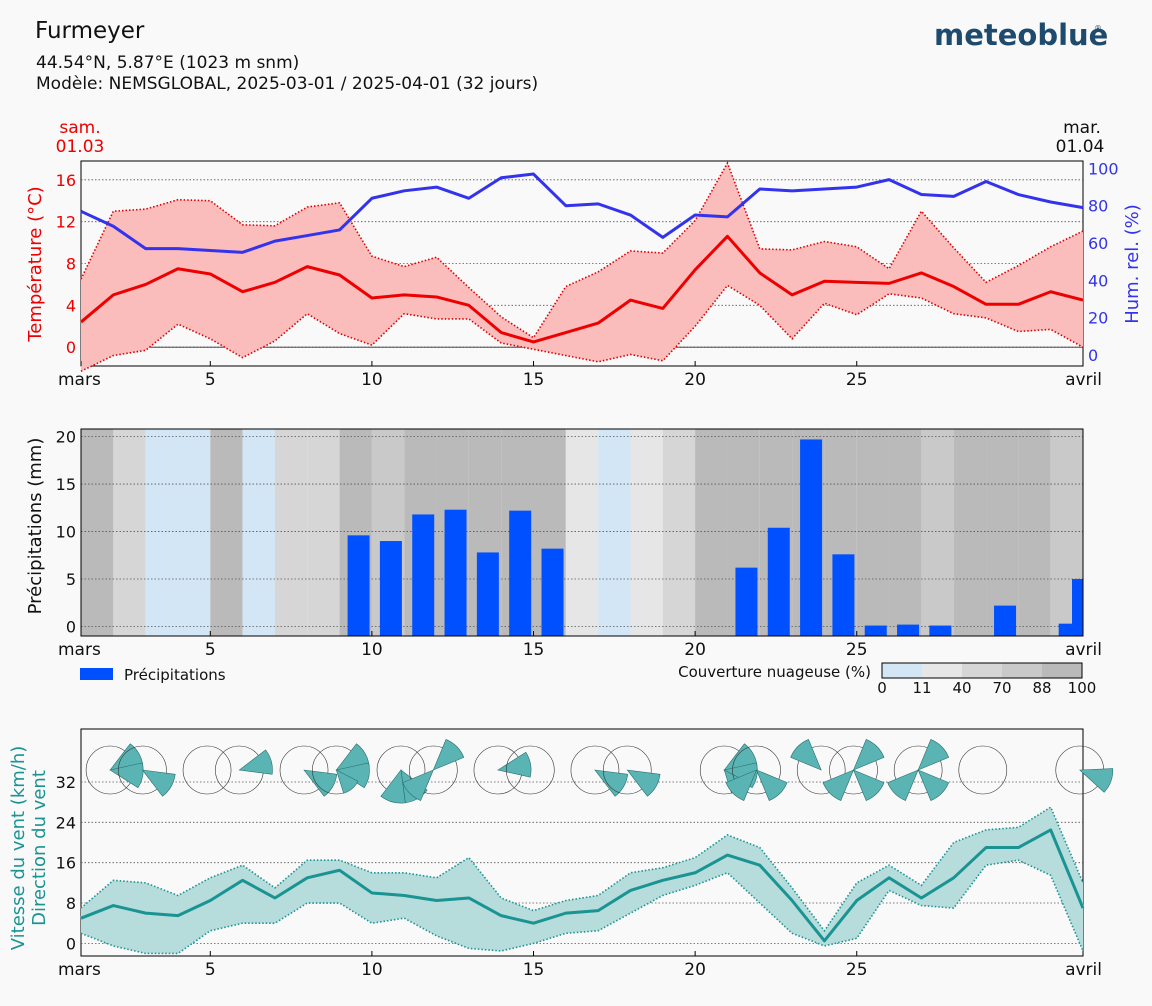 This screenshot has width=1152, height=1006. What do you see at coordinates (35, 526) in the screenshot?
I see `precipitation-axis-label: Précipitations (mm)` at bounding box center [35, 526].